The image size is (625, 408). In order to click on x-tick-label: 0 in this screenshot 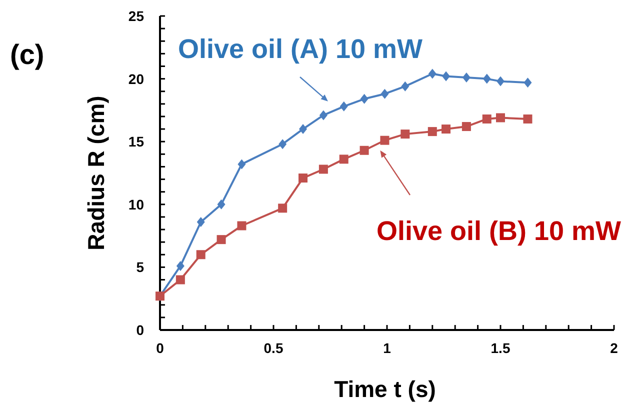, I will do `click(160, 348)`.